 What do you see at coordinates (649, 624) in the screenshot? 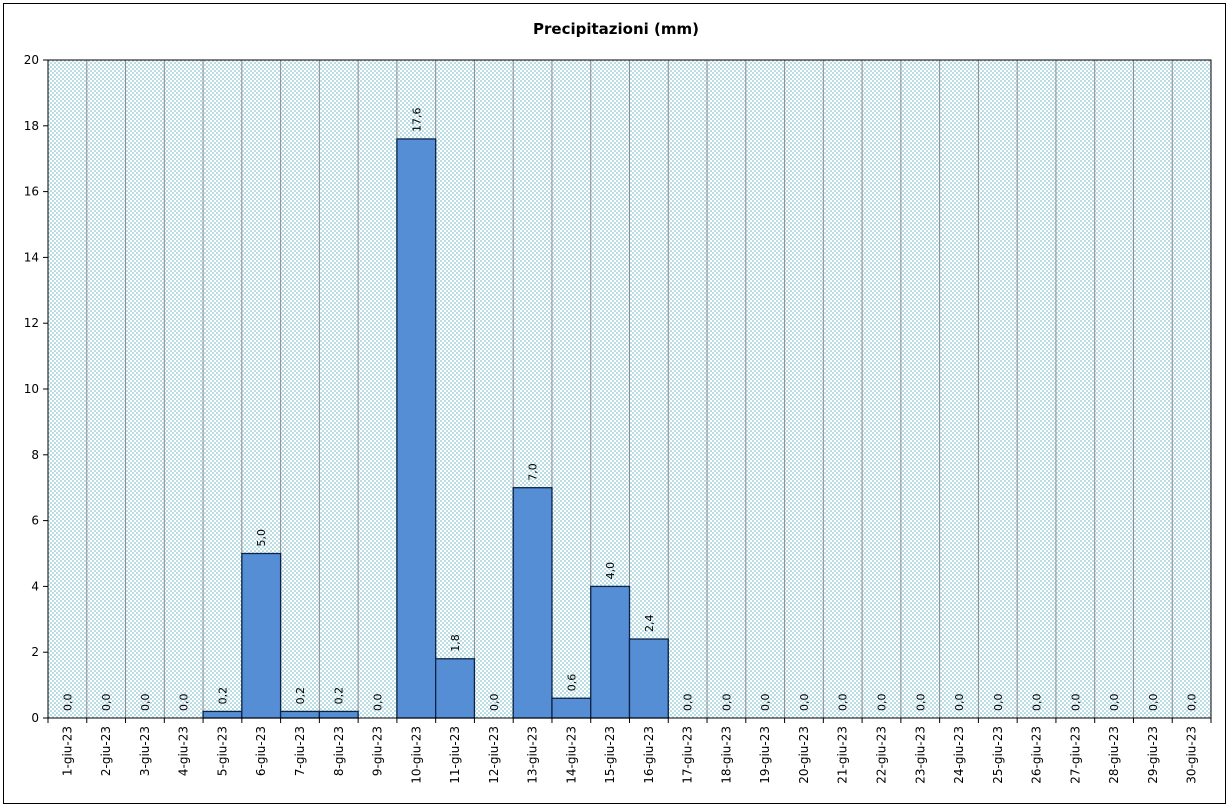
I see `data-label: 2,4` at bounding box center [649, 624].